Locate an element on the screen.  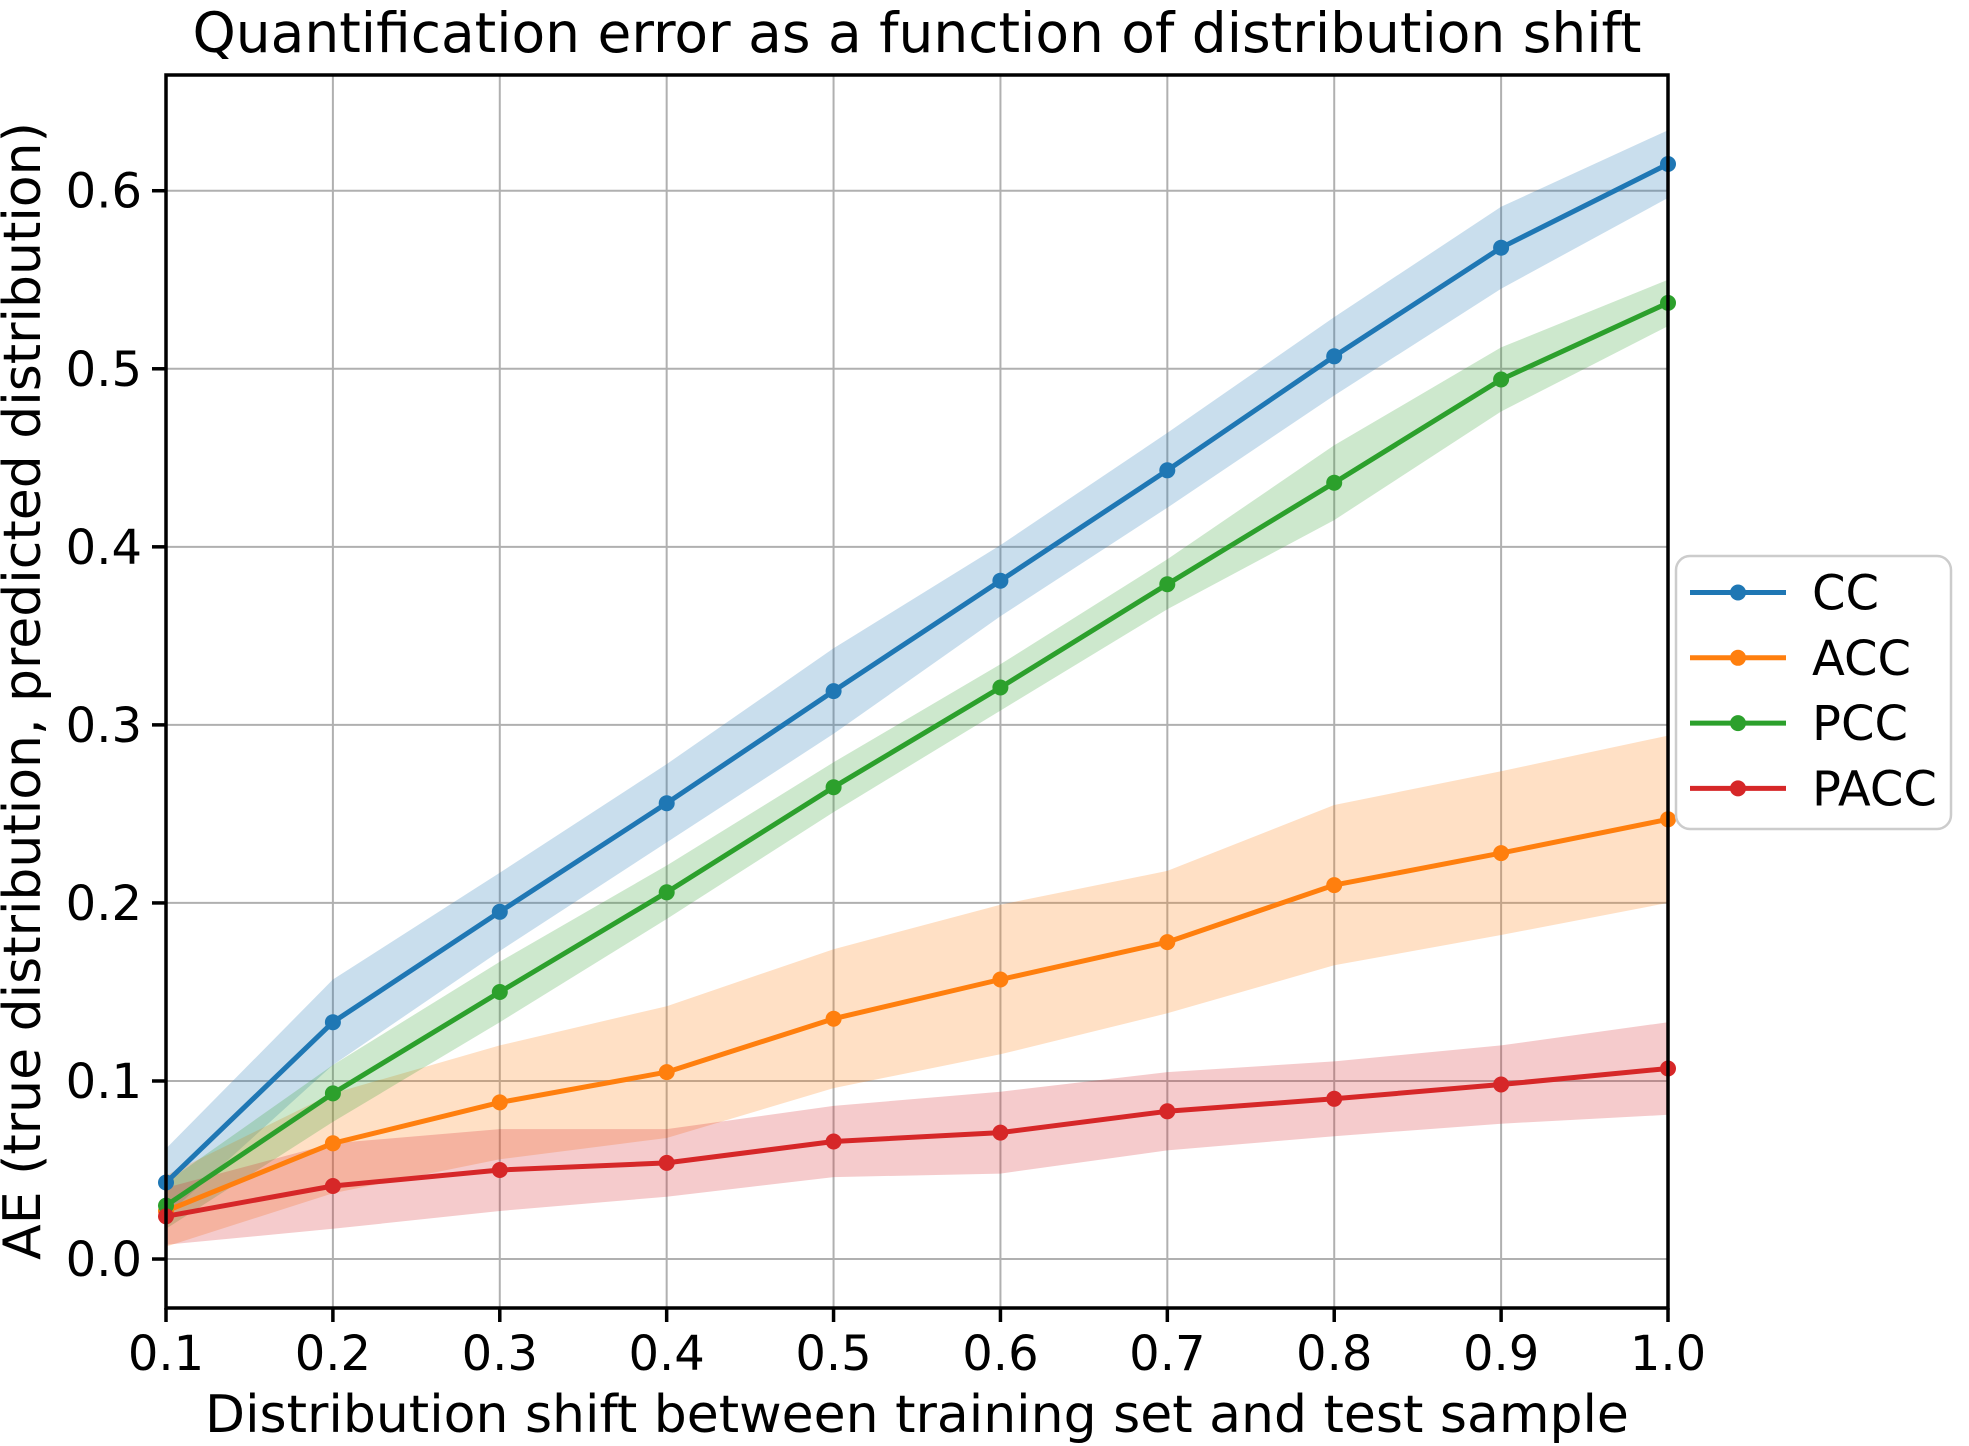
y-tick-label: 0.5 is located at coordinates (104, 370).